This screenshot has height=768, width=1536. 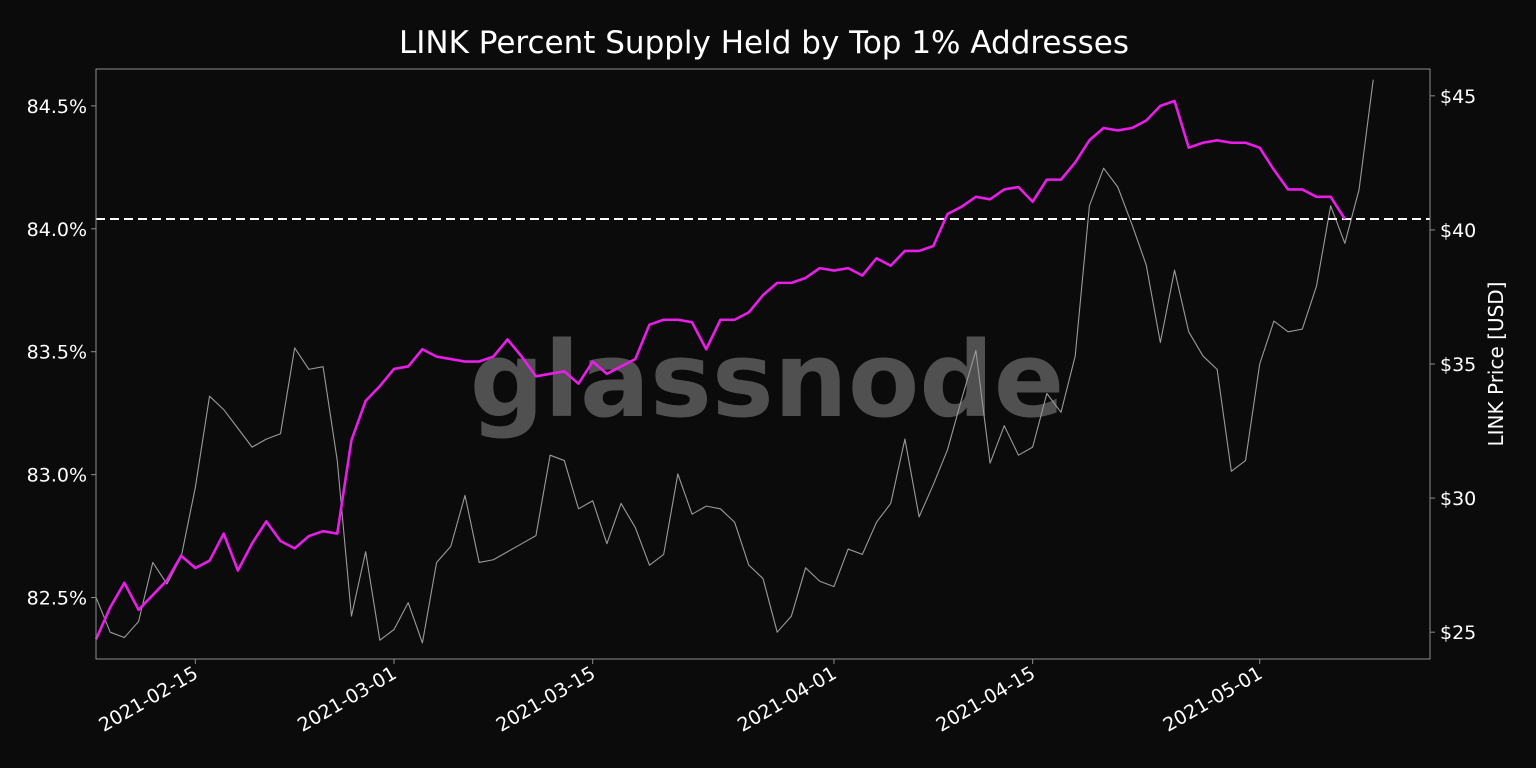 I want to click on right-tick-label: $45, so click(x=1458, y=97).